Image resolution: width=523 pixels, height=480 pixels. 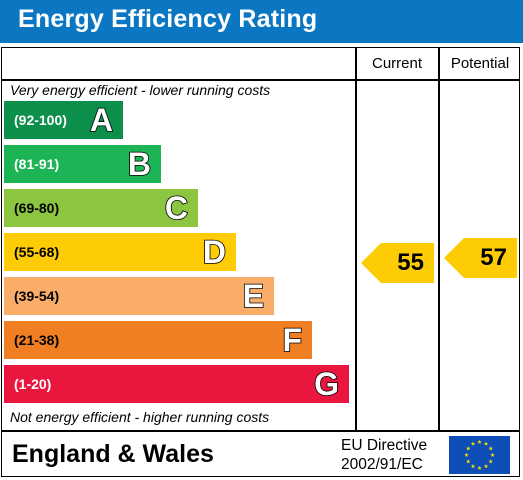 I want to click on band-e: (39-54) E, so click(x=139, y=296).